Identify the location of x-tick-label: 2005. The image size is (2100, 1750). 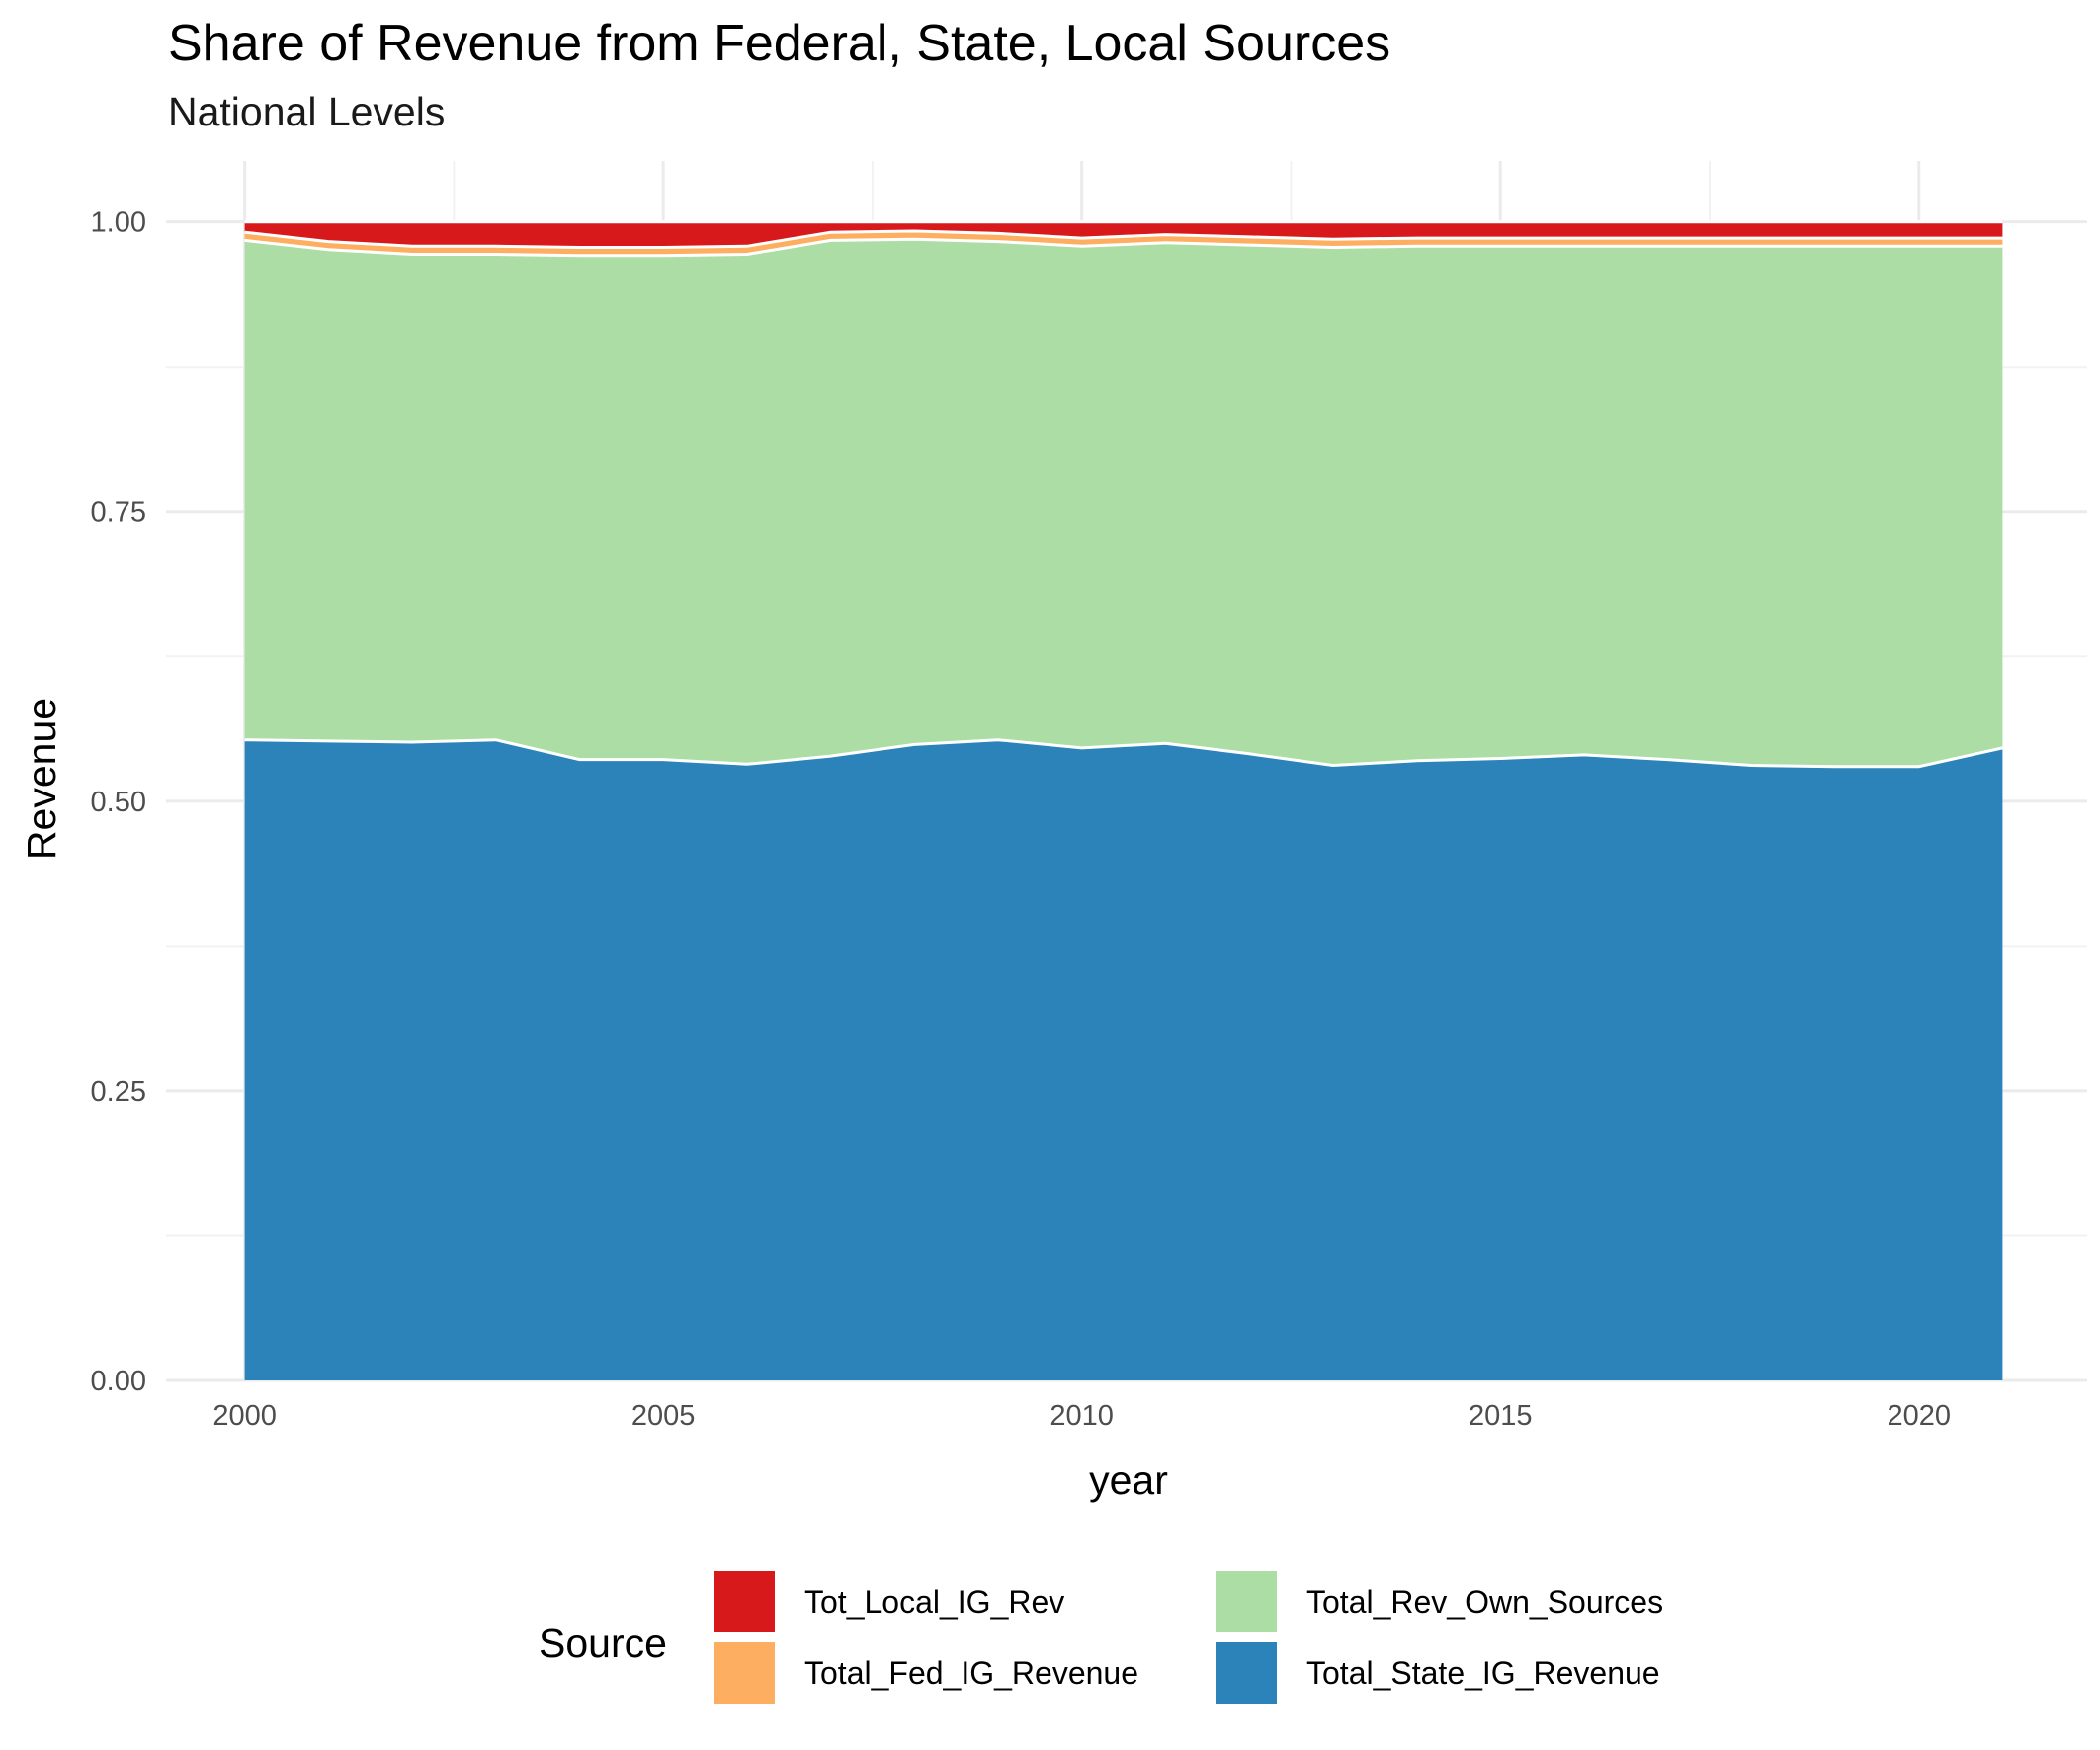
(663, 1416).